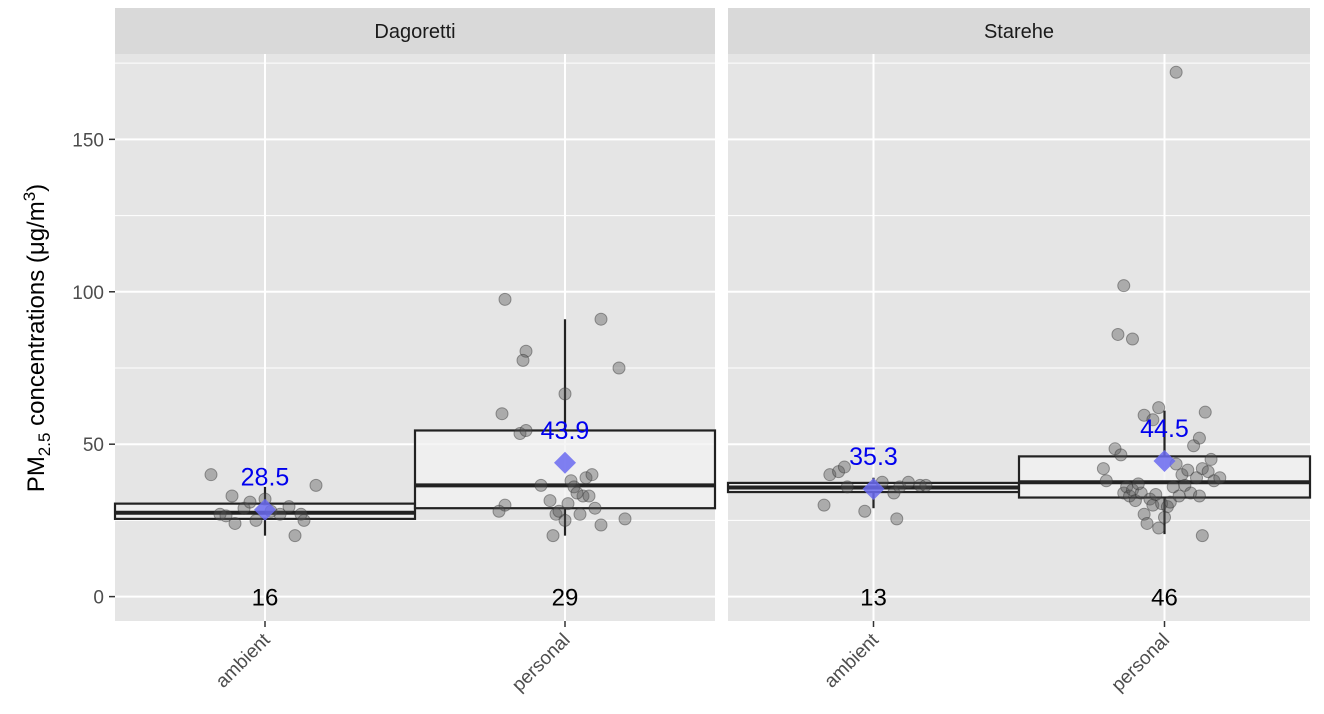  Describe the element at coordinates (851, 660) in the screenshot. I see `x-tick-label: ambient` at that location.